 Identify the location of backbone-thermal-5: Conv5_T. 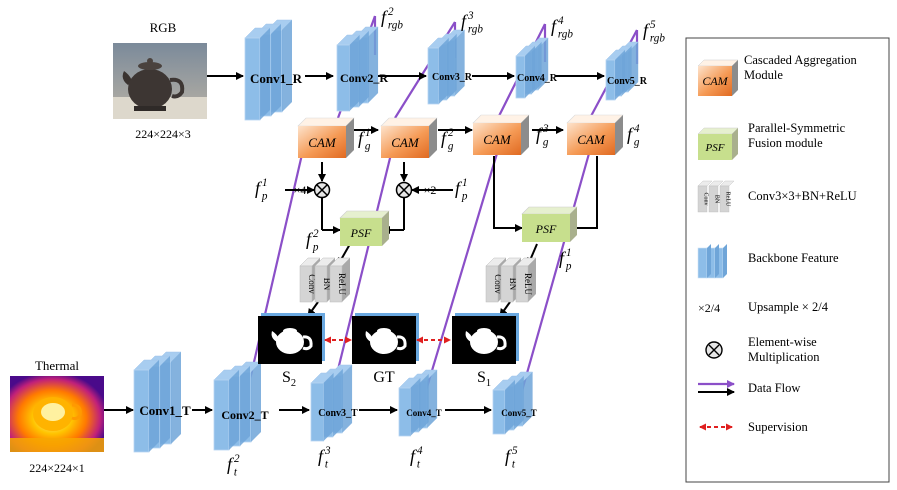
(514, 403).